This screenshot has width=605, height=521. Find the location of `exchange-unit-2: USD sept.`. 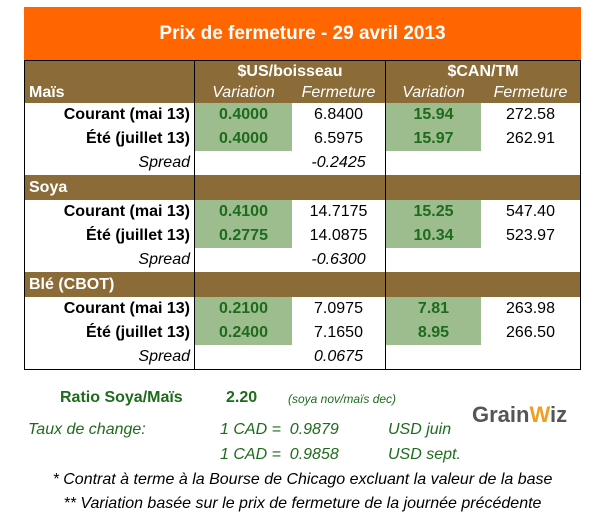

exchange-unit-2: USD sept. is located at coordinates (424, 454).